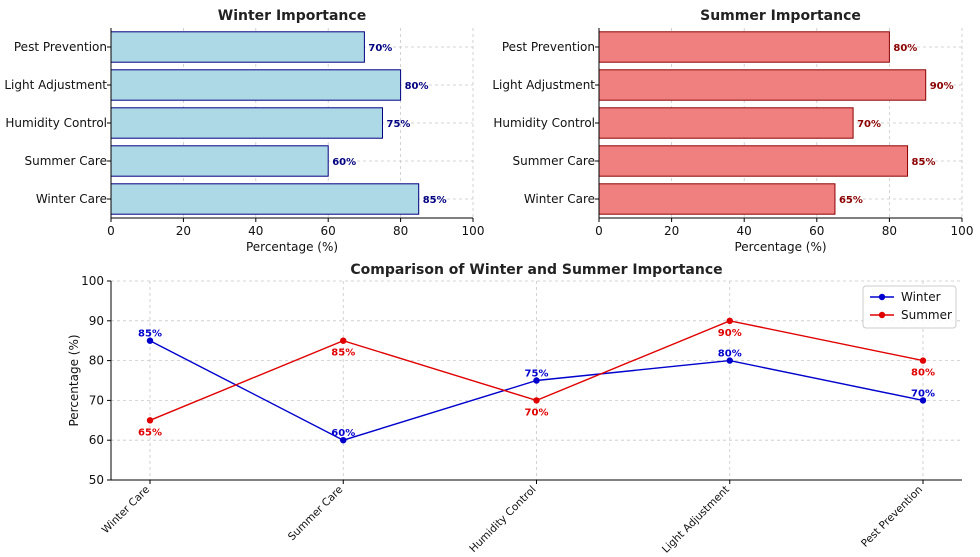  What do you see at coordinates (537, 374) in the screenshot?
I see `series-label-winter-humidity-control: 75%` at bounding box center [537, 374].